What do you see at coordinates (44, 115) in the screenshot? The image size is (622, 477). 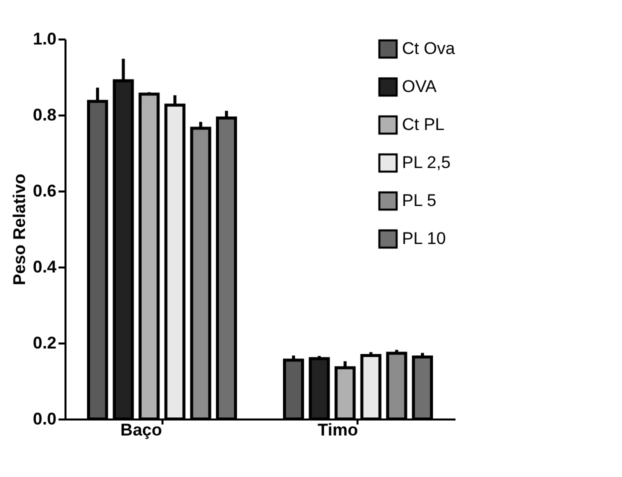 I see `y-tick-label: 0.8` at bounding box center [44, 115].